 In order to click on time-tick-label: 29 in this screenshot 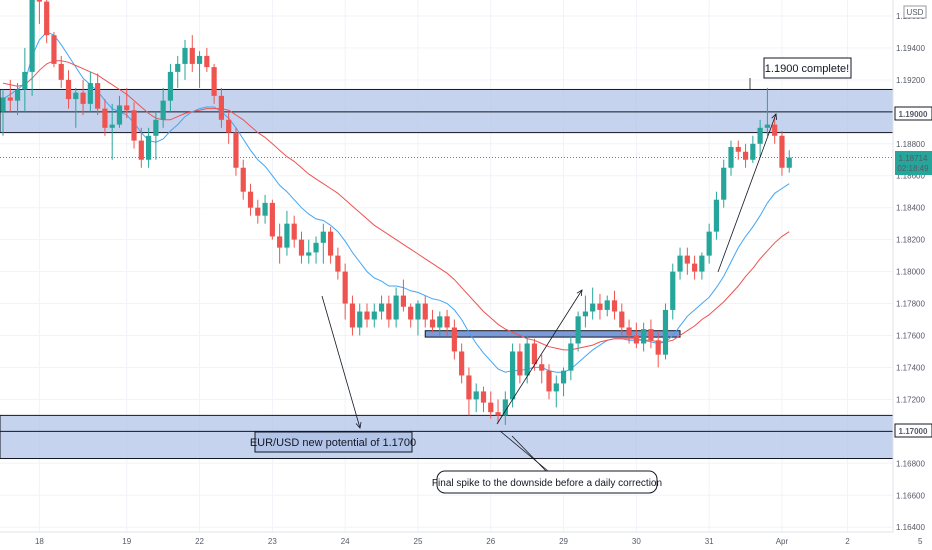, I will do `click(563, 541)`.